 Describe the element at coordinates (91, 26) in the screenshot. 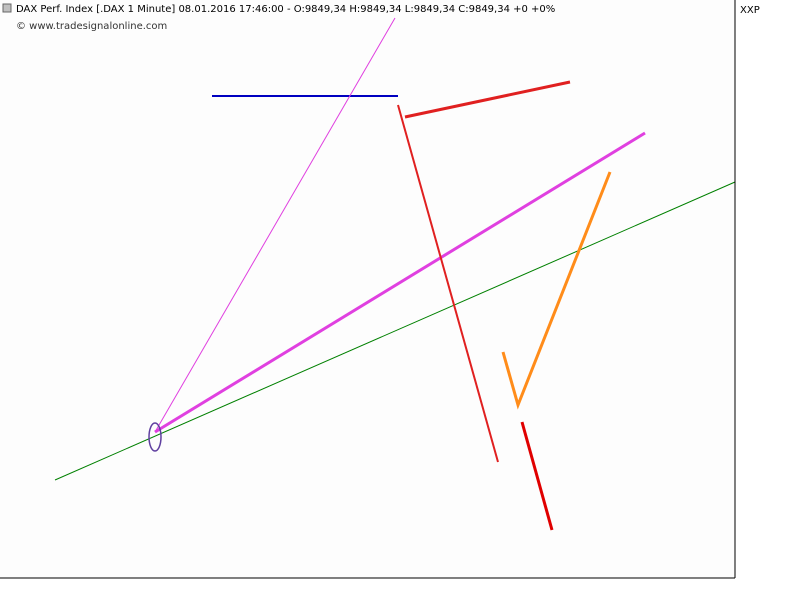

I see `source: © www.tradesignalonline.com` at that location.